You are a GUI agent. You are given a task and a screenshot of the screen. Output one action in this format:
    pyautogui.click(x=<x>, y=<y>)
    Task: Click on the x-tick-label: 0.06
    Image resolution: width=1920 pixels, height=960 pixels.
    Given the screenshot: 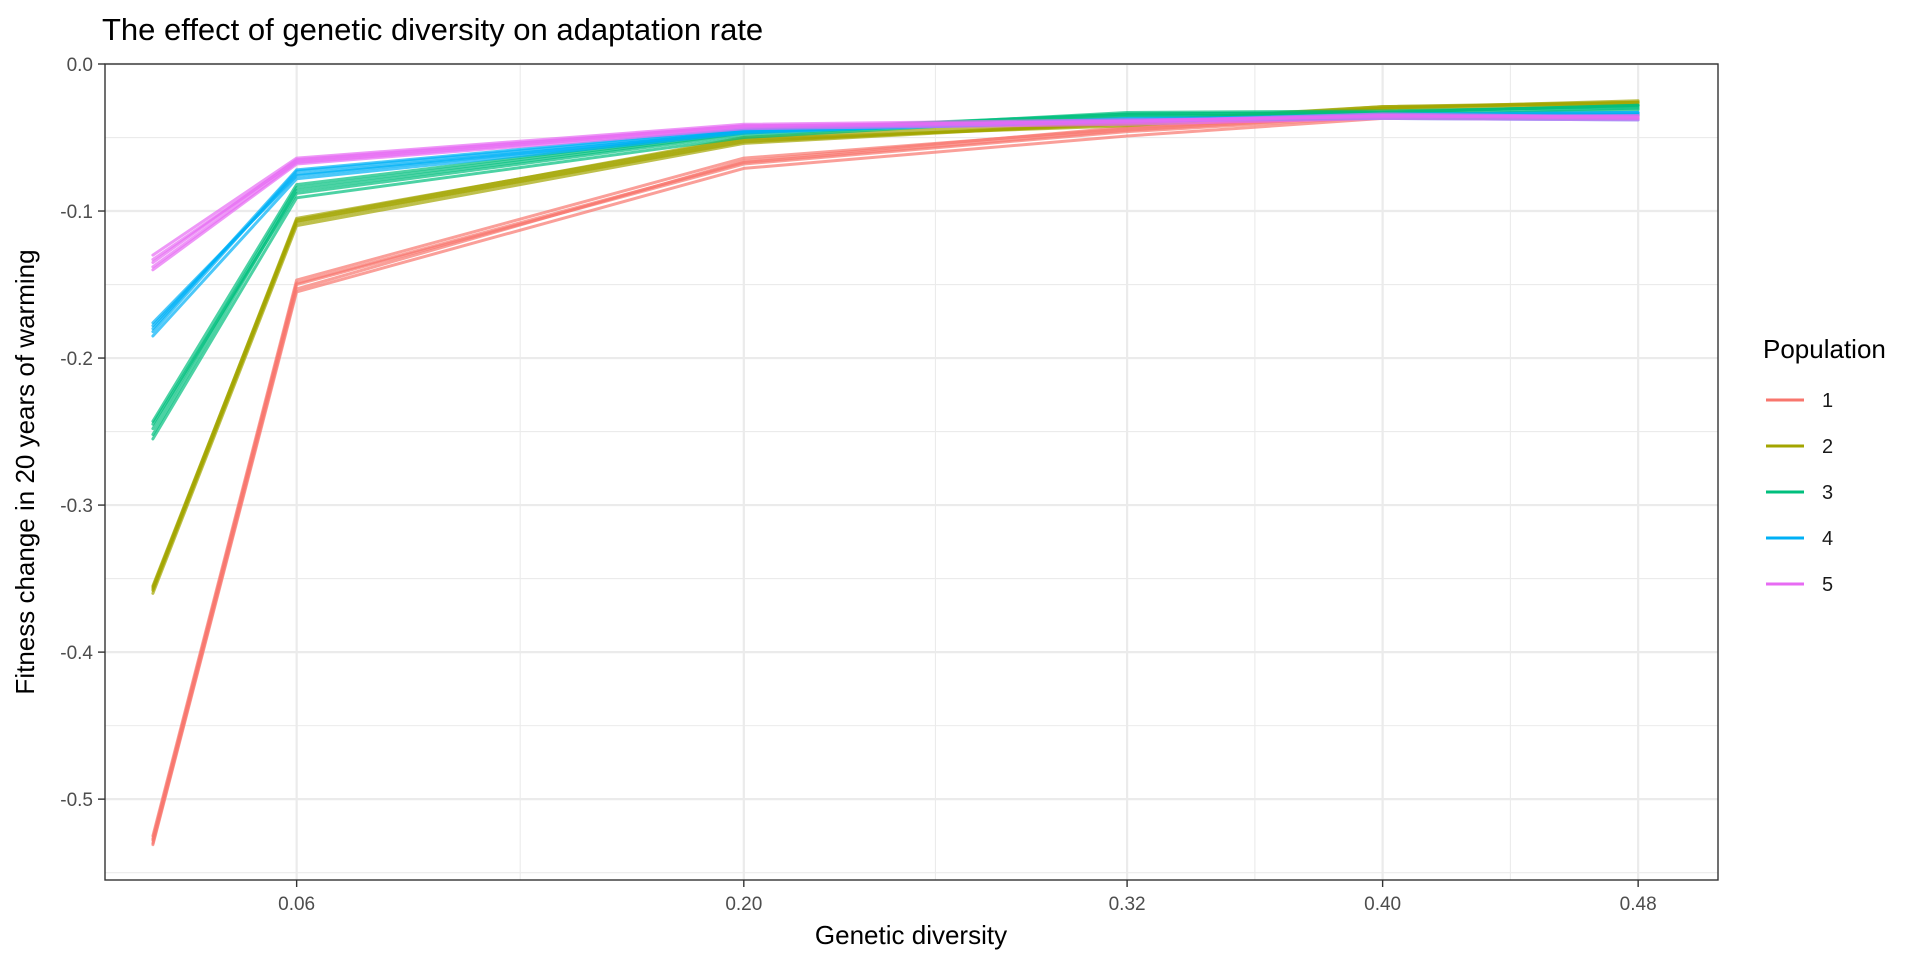 What is the action you would take?
    pyautogui.click(x=296, y=904)
    